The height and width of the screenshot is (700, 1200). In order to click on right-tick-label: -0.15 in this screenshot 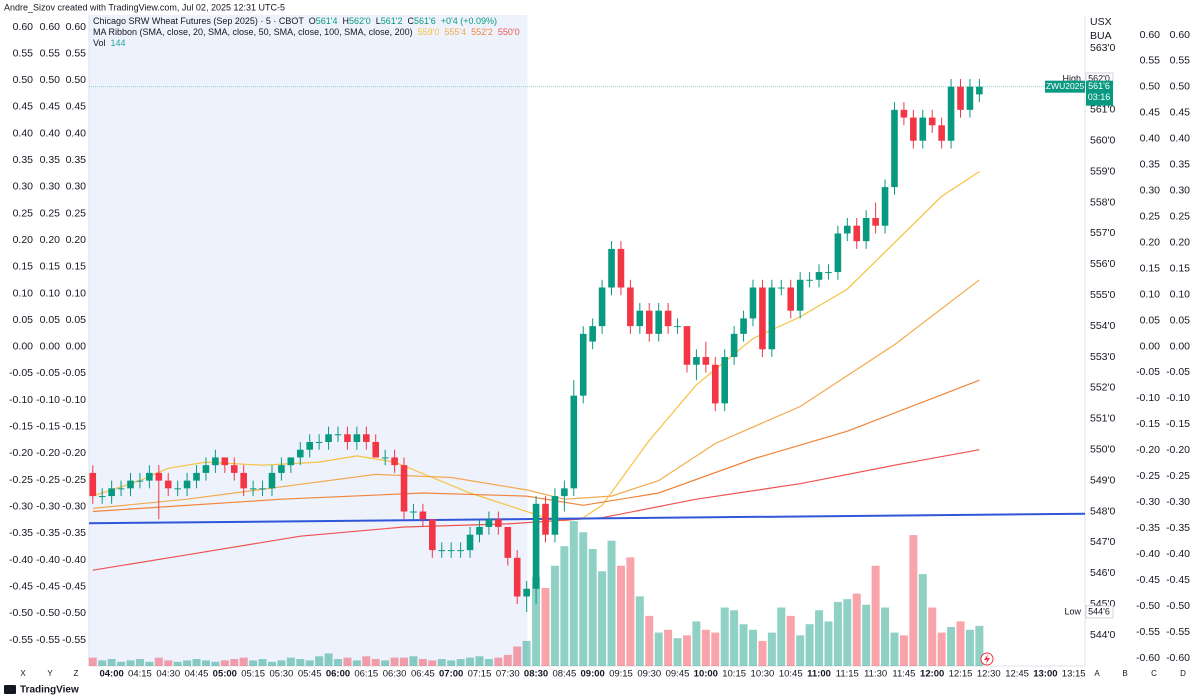, I will do `click(1178, 424)`.